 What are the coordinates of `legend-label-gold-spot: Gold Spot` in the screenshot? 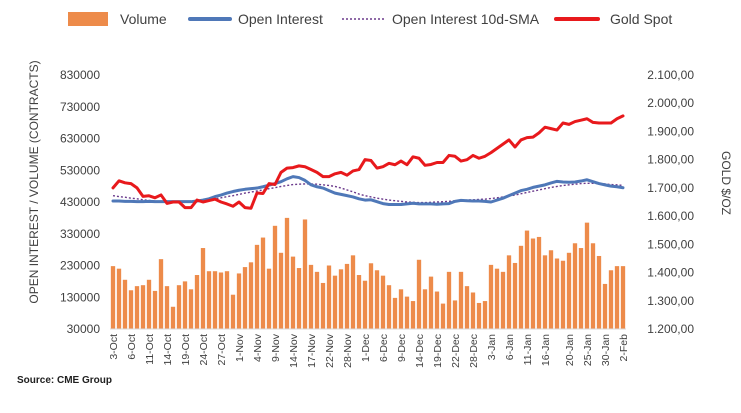 It's located at (641, 19).